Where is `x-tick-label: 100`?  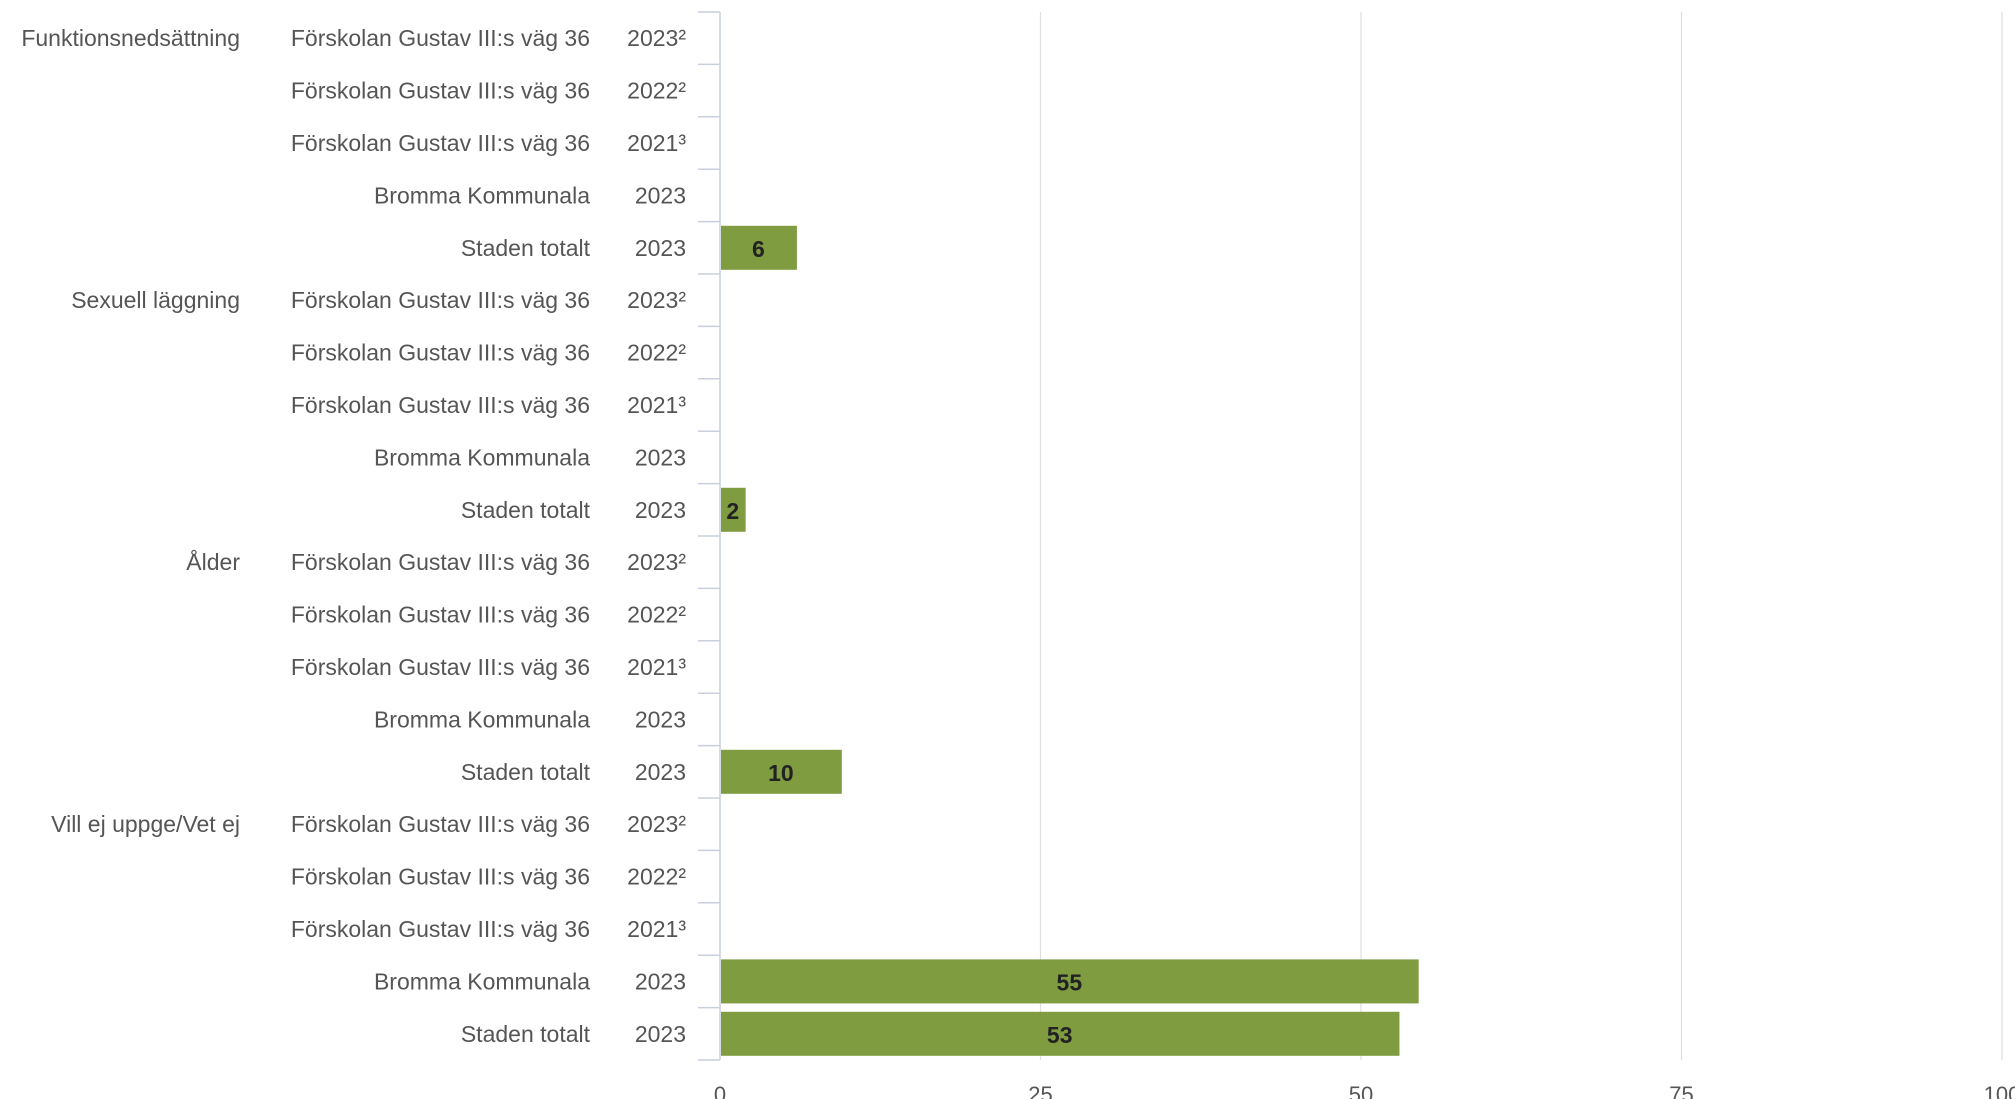
x-tick-label: 100 is located at coordinates (1999, 1090).